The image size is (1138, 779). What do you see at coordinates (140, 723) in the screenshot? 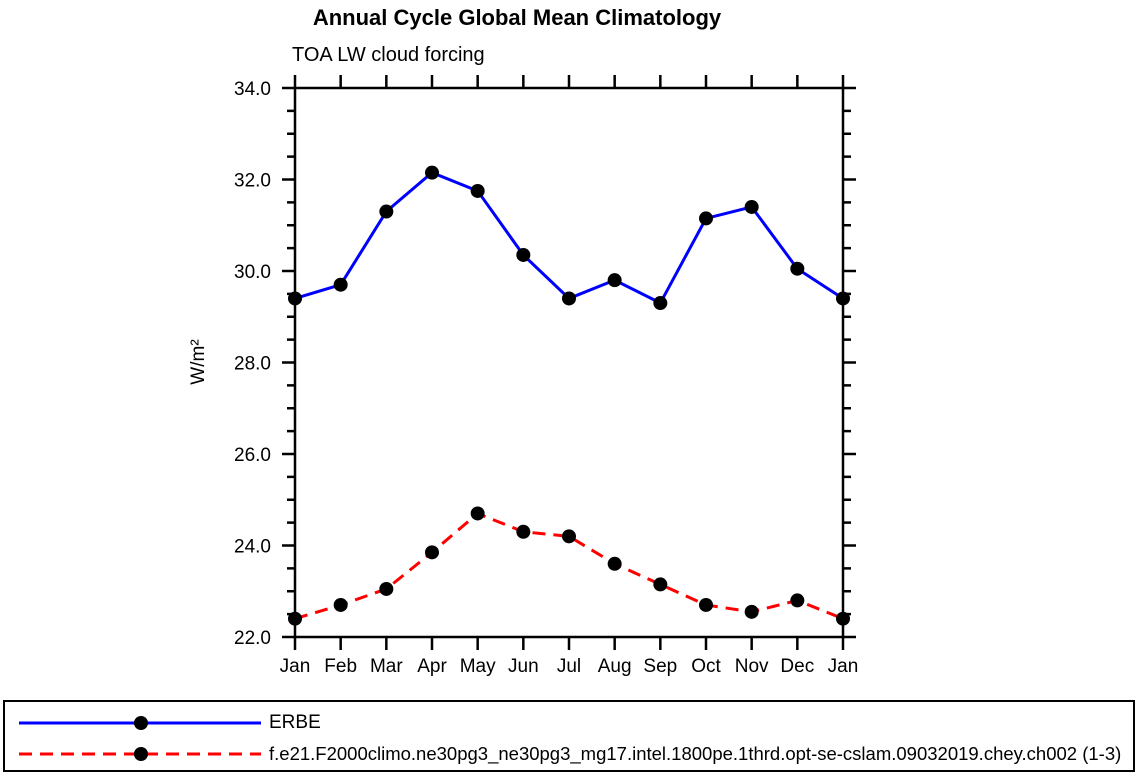
I see `legend-line-sample-solid-icon` at bounding box center [140, 723].